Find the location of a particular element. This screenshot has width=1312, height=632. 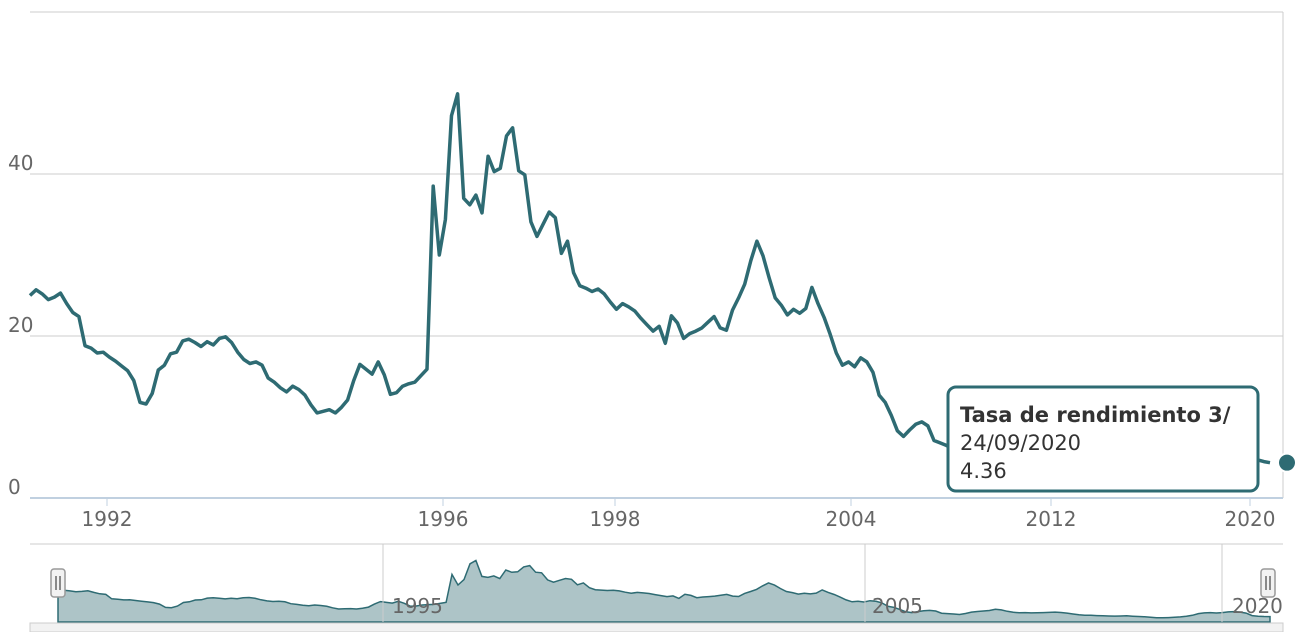

tooltip: Tasa de rendimiento 3/ 24/09/2020 4.36 is located at coordinates (1103, 439).